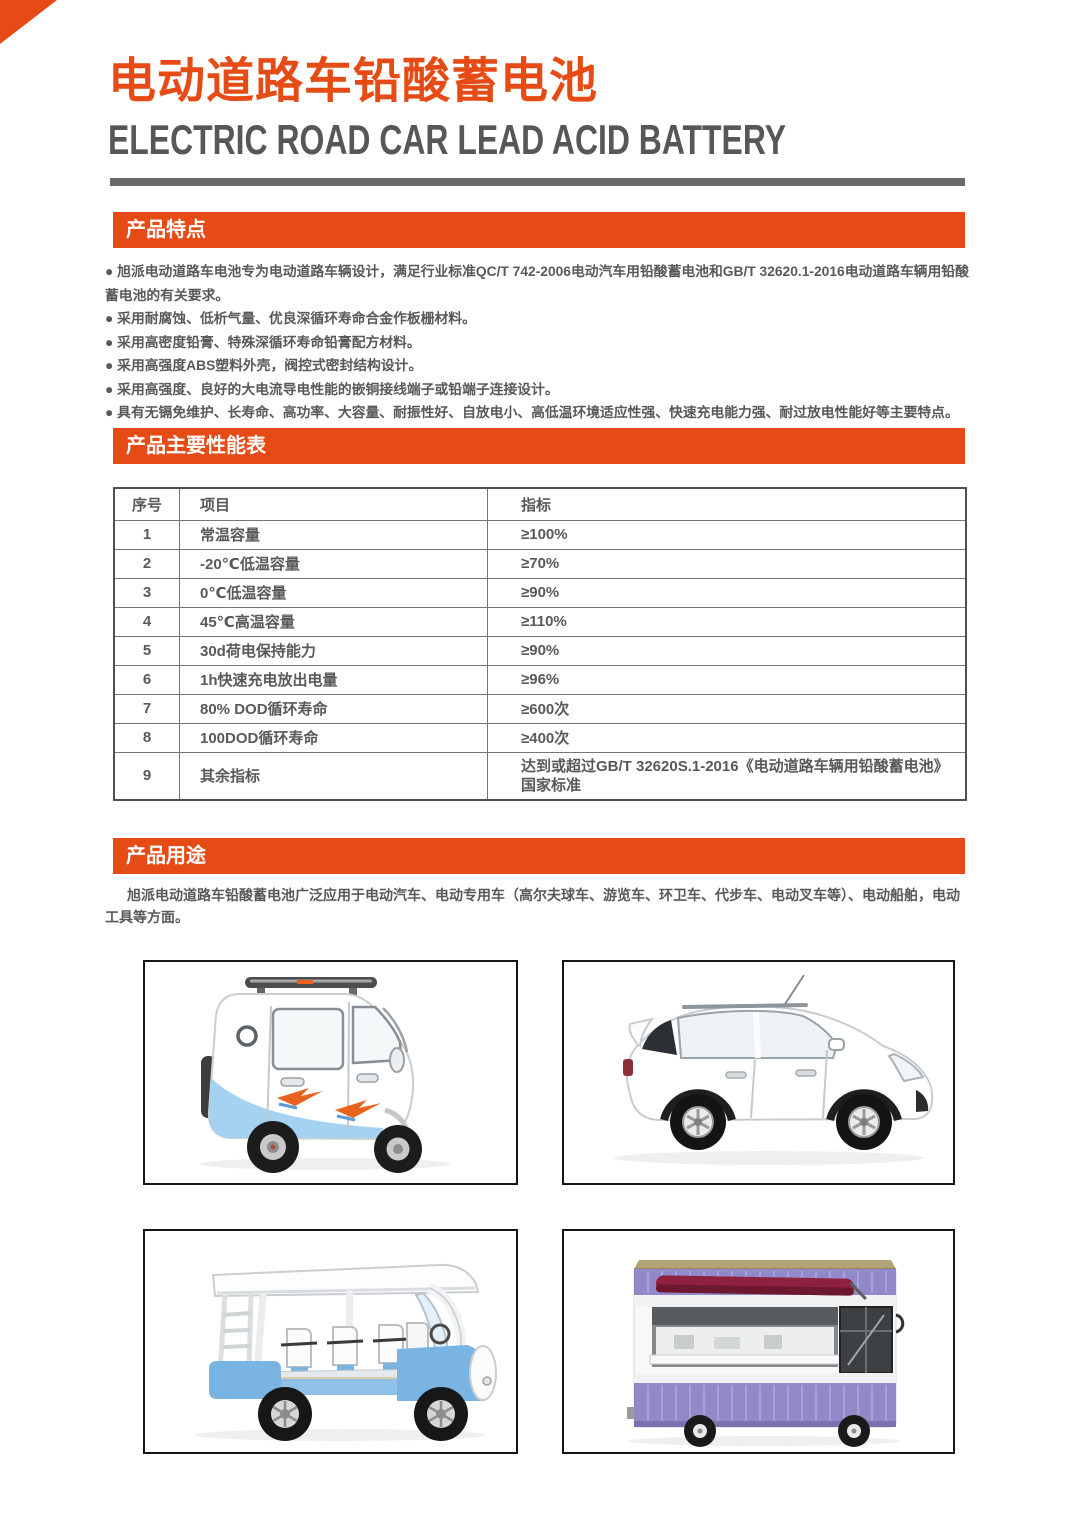 The image size is (1075, 1520). I want to click on cell-item: 45℃高温容量, so click(333, 621).